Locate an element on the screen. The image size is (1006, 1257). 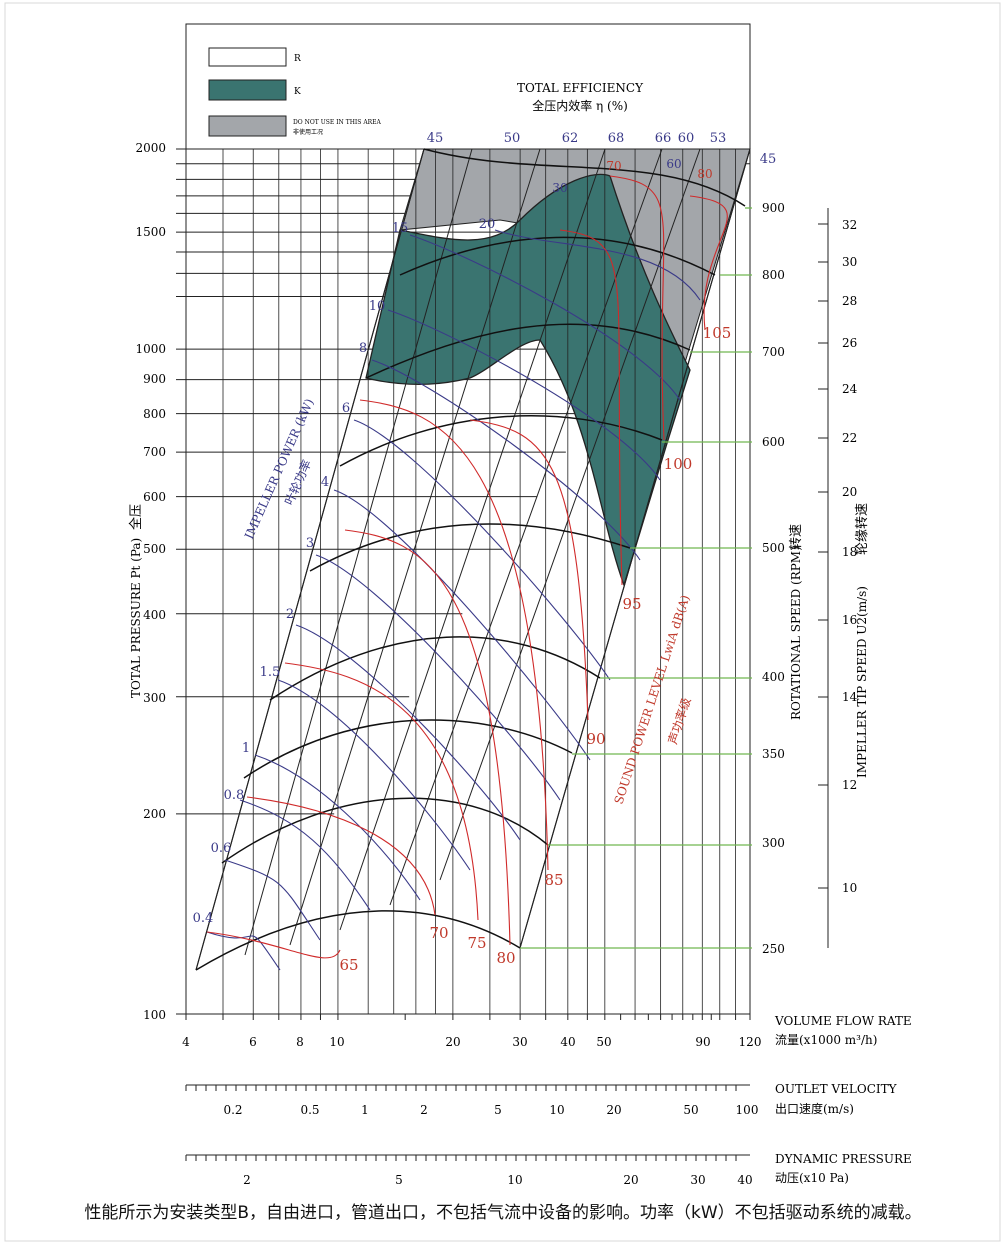
eff-top-label: 50 is located at coordinates (512, 138).